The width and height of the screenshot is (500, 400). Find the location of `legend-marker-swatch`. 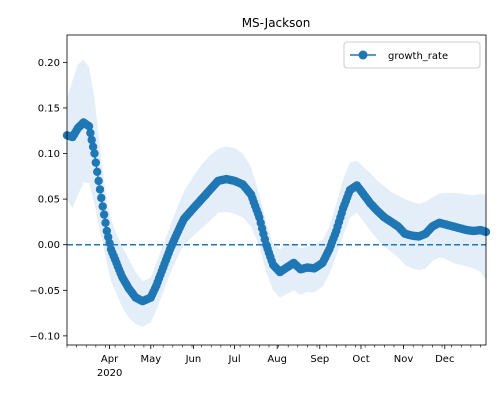

legend-marker-swatch is located at coordinates (363, 55).